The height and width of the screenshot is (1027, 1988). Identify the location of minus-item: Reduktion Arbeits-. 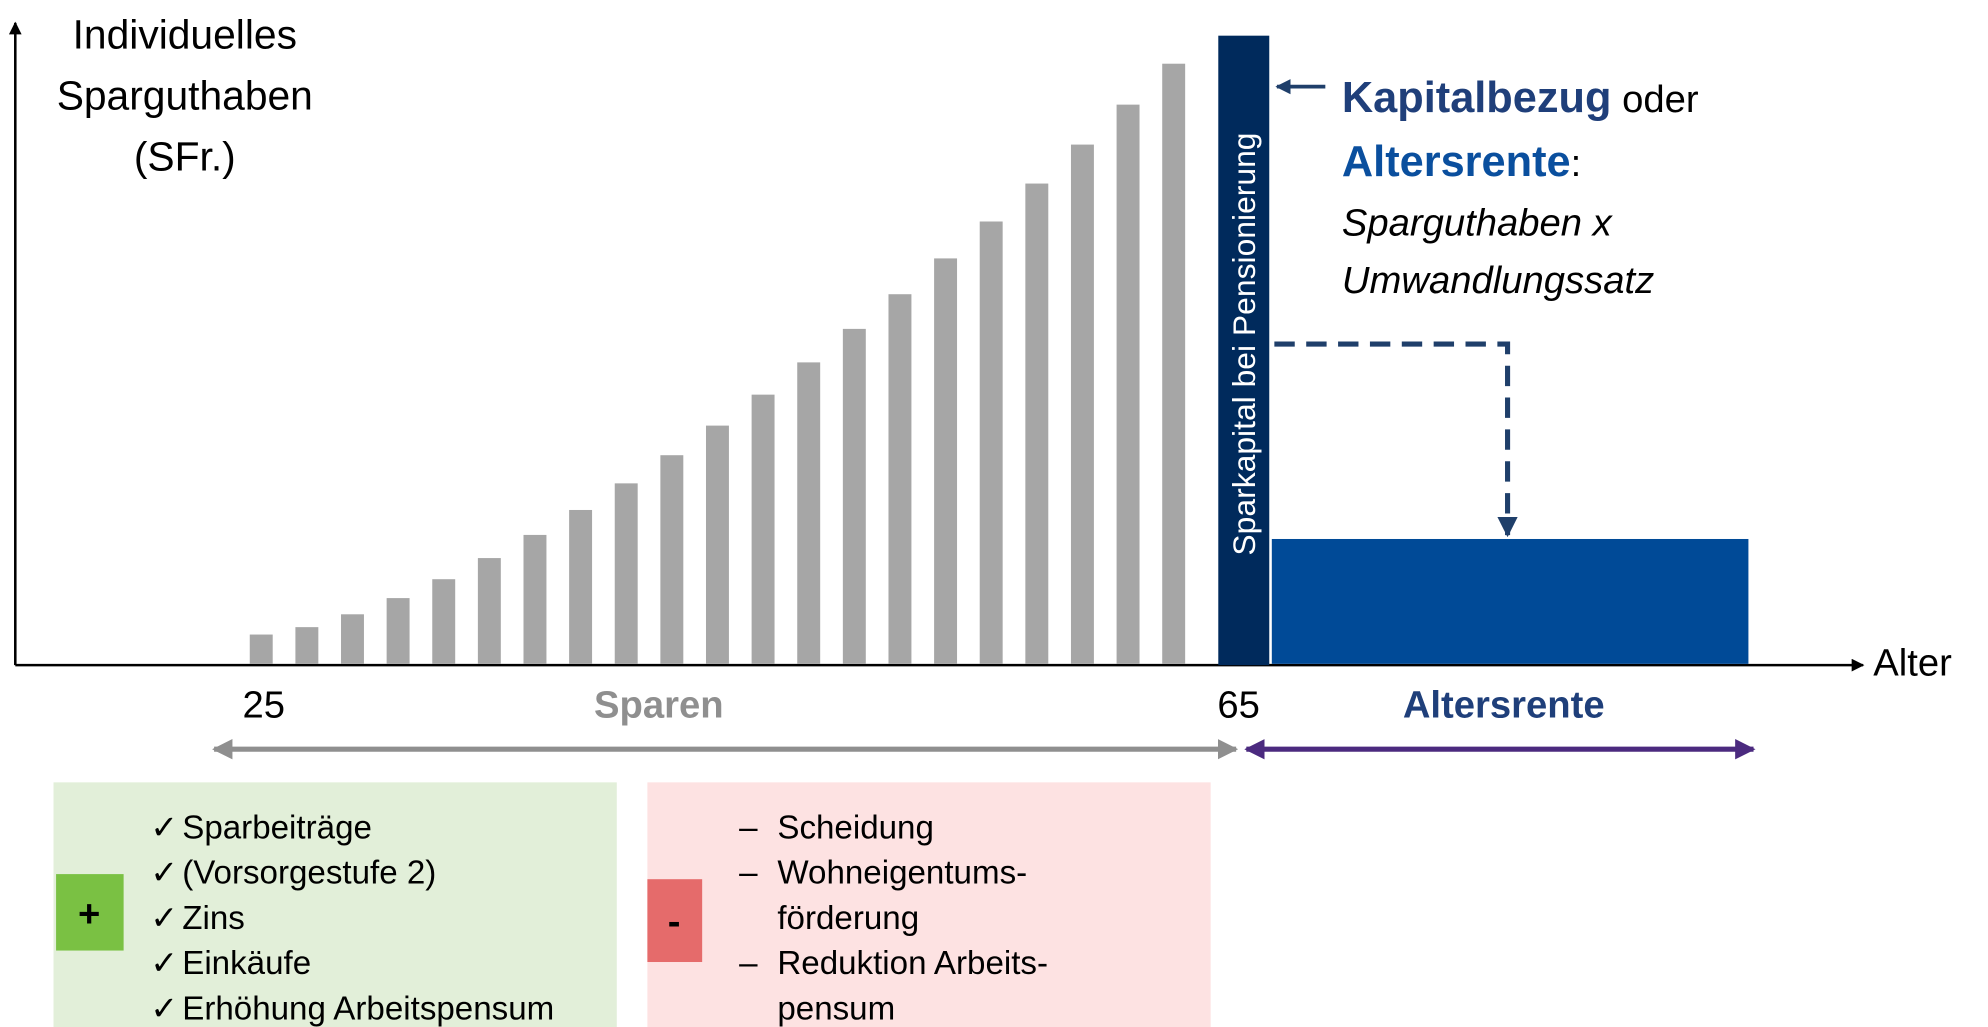
(912, 963).